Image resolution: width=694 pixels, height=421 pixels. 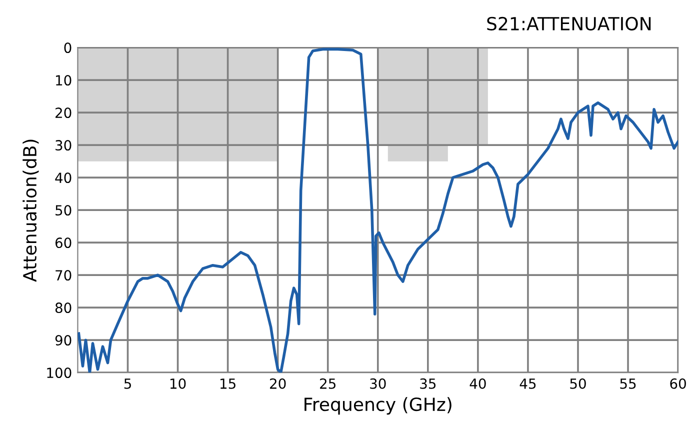 I want to click on y-tick-label: 100, so click(x=59, y=373).